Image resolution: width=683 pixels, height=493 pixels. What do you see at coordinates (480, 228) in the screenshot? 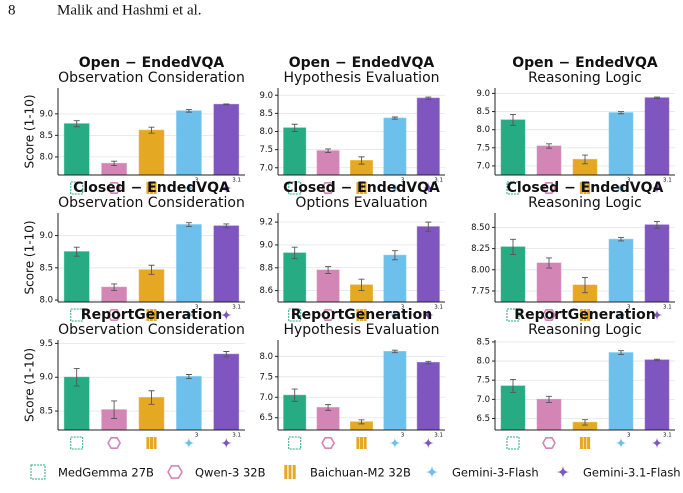
I see `y-tick-label: 8.50` at bounding box center [480, 228].